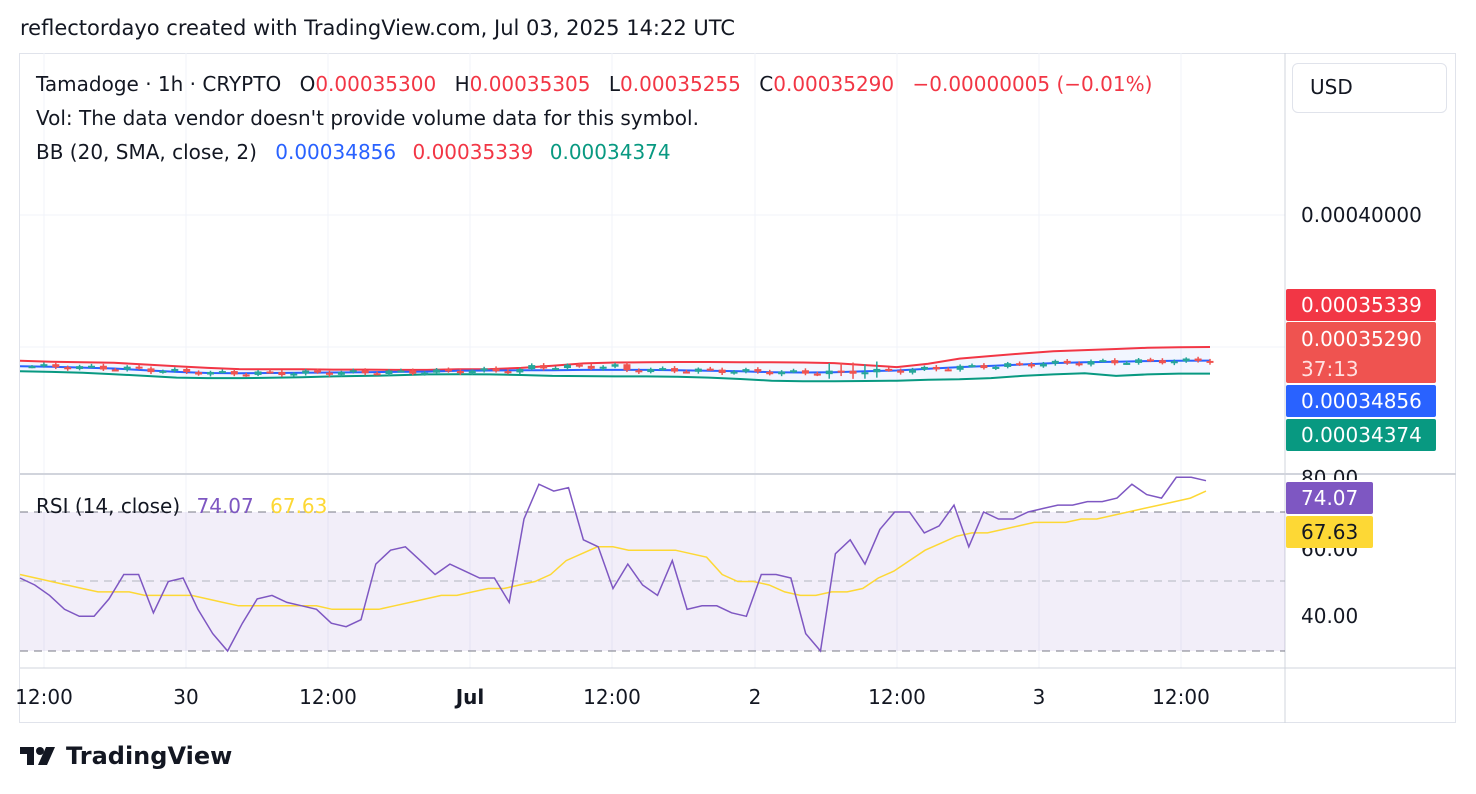 This screenshot has width=1476, height=794. I want to click on bb-basis-tag: 0.00034856, so click(1361, 401).